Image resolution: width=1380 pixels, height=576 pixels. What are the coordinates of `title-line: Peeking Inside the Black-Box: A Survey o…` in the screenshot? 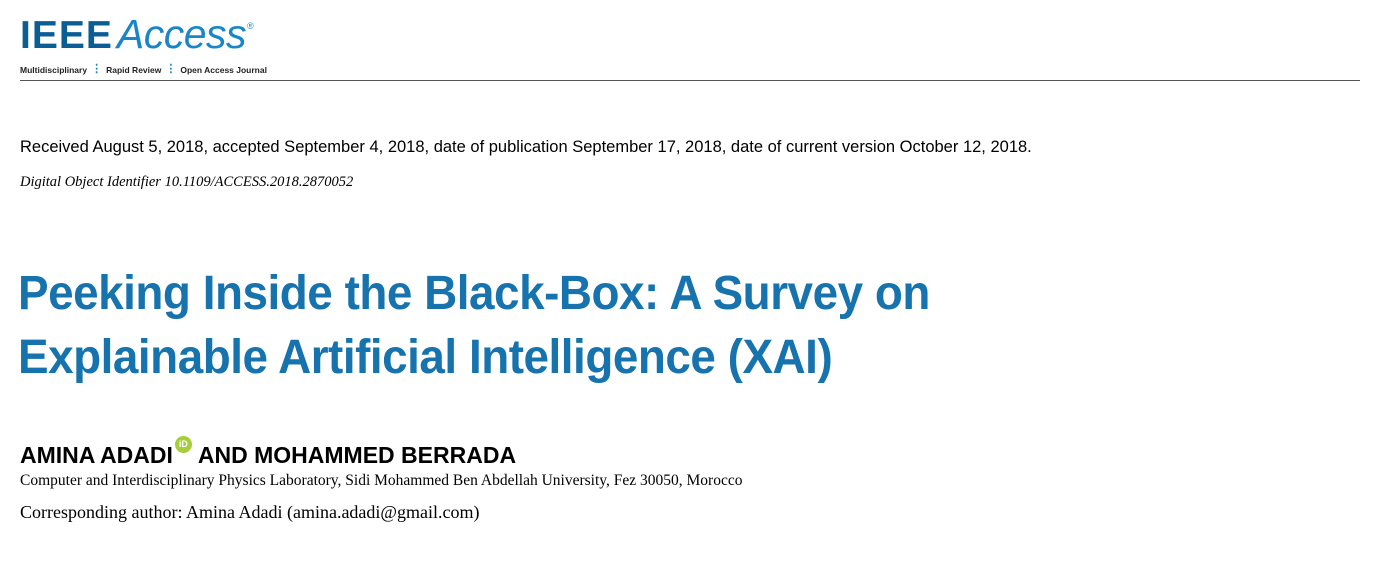 It's located at (474, 293).